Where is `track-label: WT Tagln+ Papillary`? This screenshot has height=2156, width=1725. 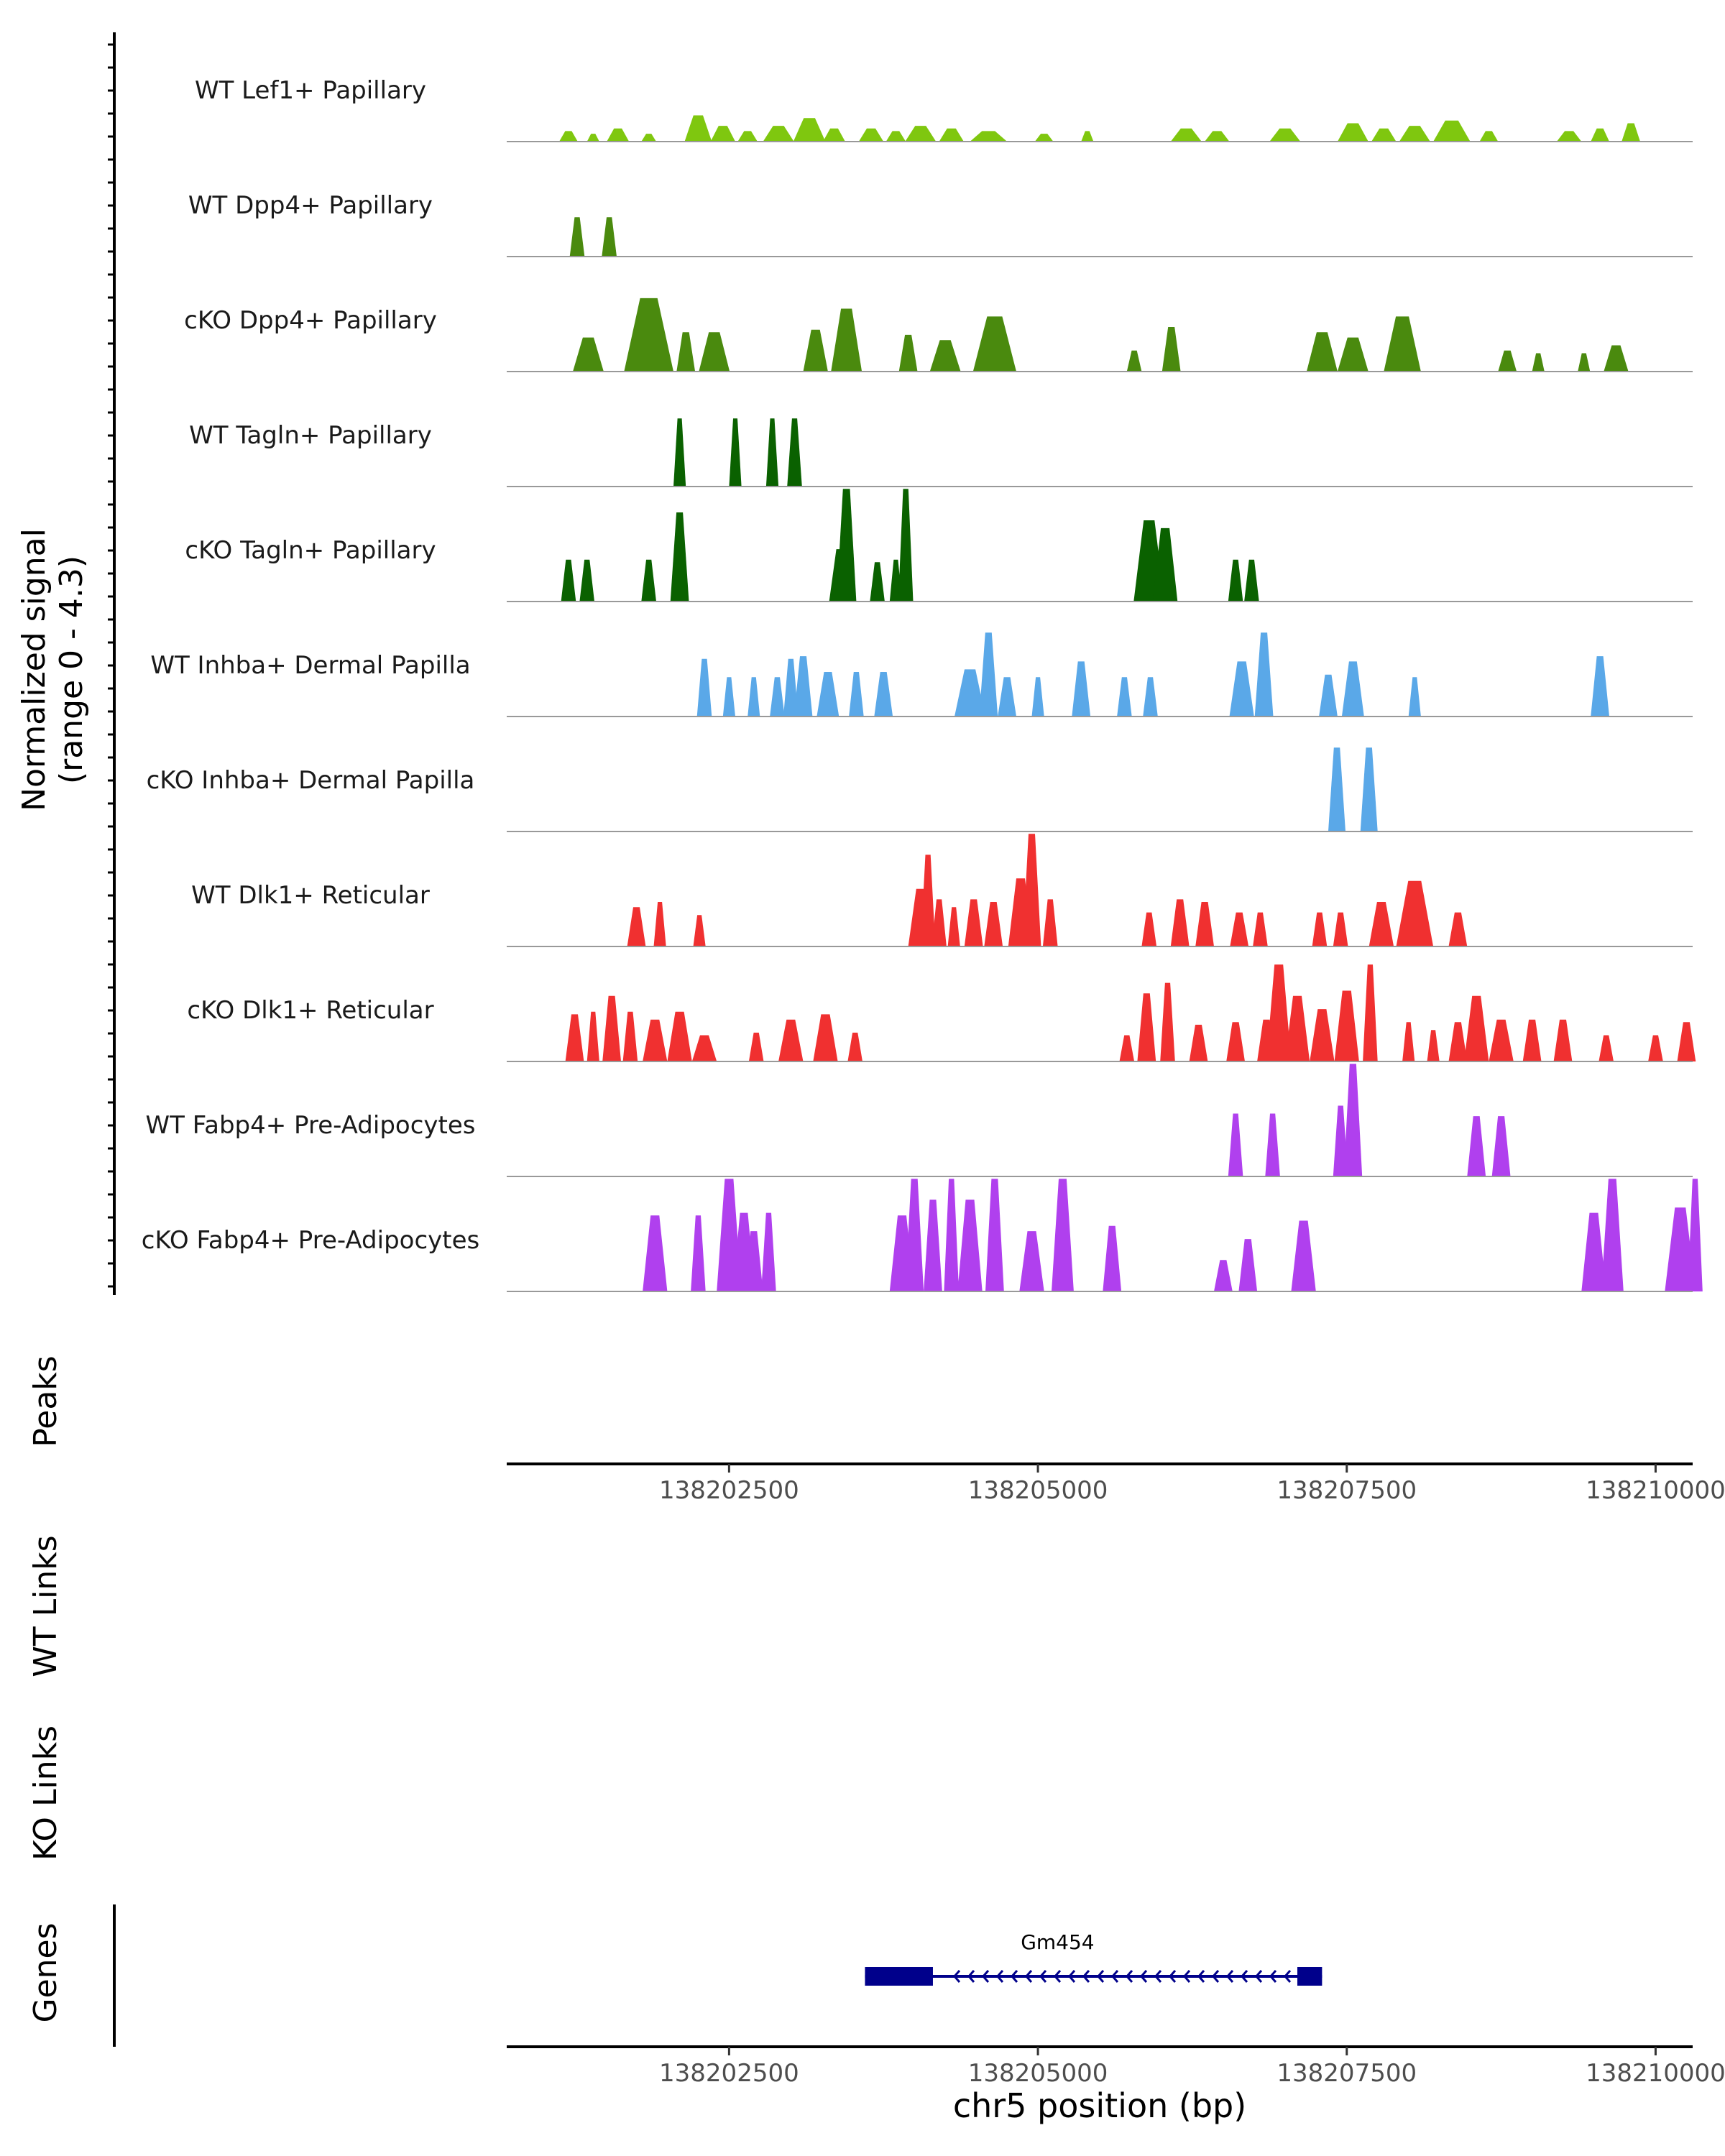 track-label: WT Tagln+ Papillary is located at coordinates (310, 435).